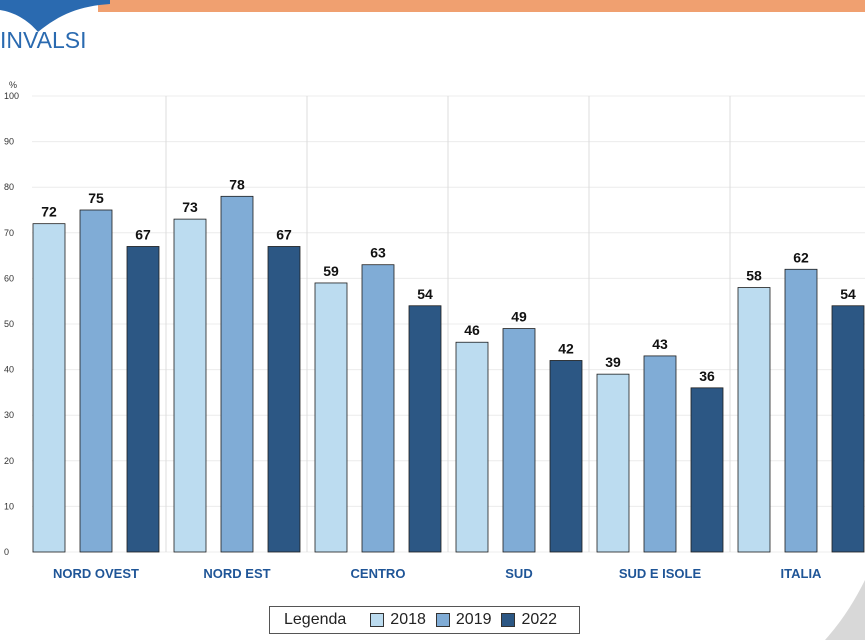 The height and width of the screenshot is (640, 865). What do you see at coordinates (9, 461) in the screenshot?
I see `y-tick-label-20: 20` at bounding box center [9, 461].